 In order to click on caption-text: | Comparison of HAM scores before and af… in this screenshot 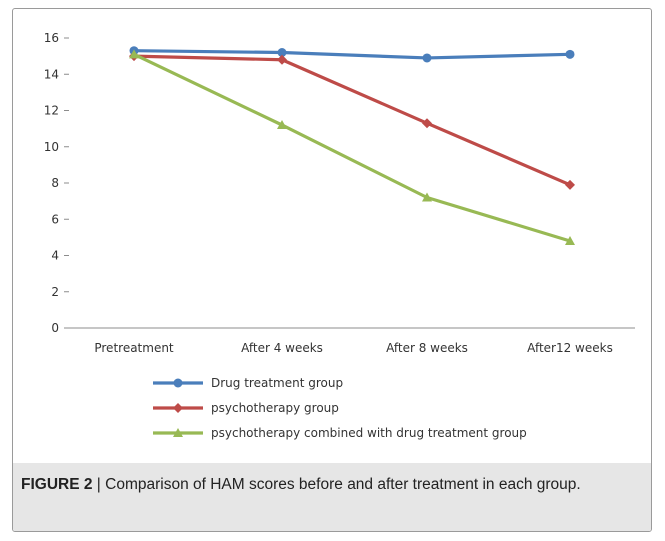, I will do `click(336, 484)`.